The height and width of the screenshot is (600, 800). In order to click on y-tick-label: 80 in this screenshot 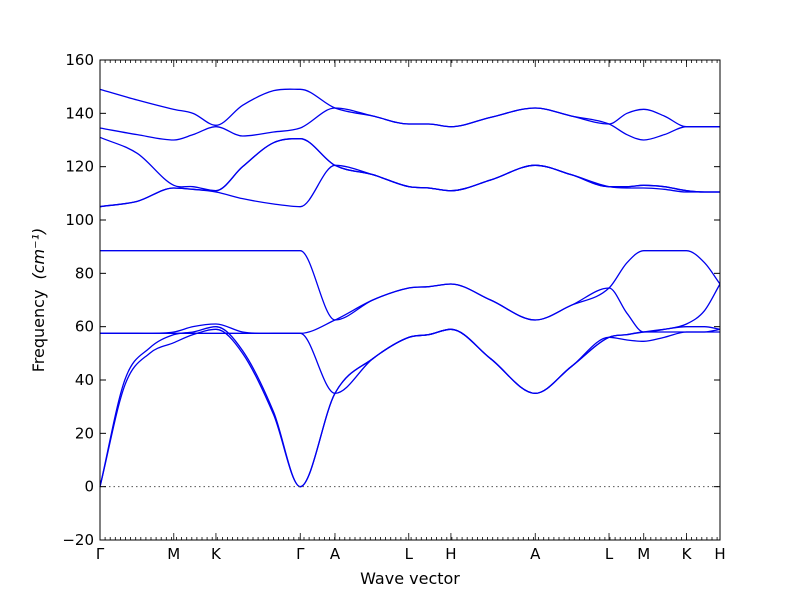, I will do `click(84, 273)`.